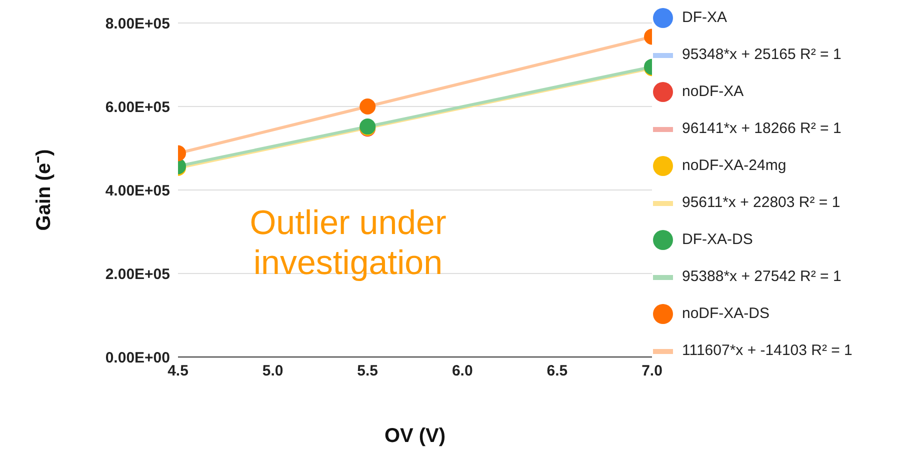 This screenshot has height=465, width=900. Describe the element at coordinates (761, 203) in the screenshot. I see `legend-label: 95611*x + 22803 R² = 1` at that location.